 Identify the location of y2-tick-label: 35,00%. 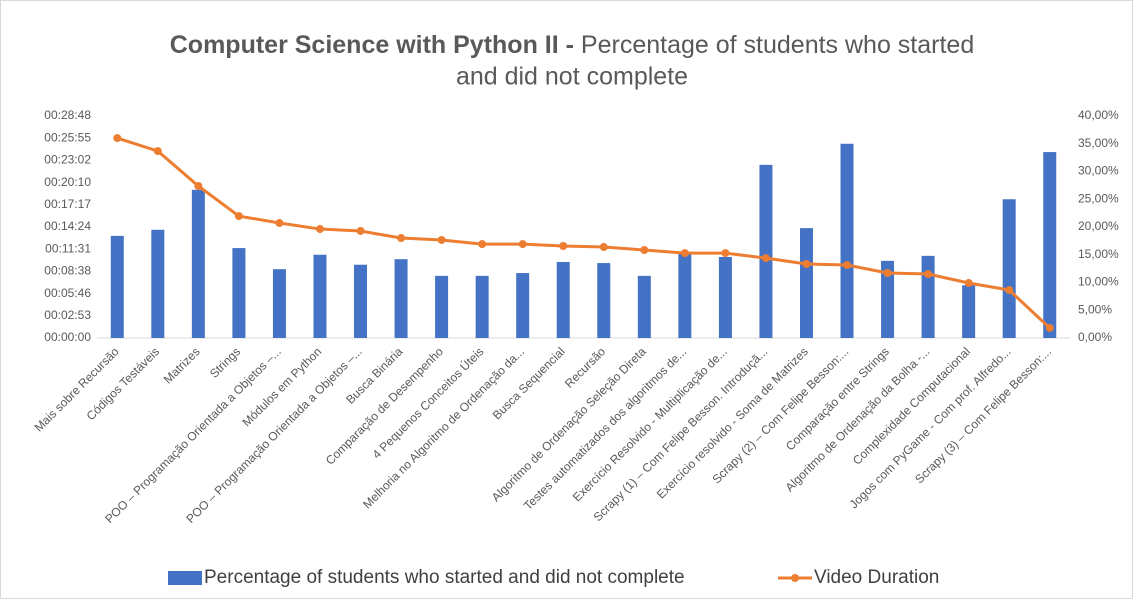
(1098, 143).